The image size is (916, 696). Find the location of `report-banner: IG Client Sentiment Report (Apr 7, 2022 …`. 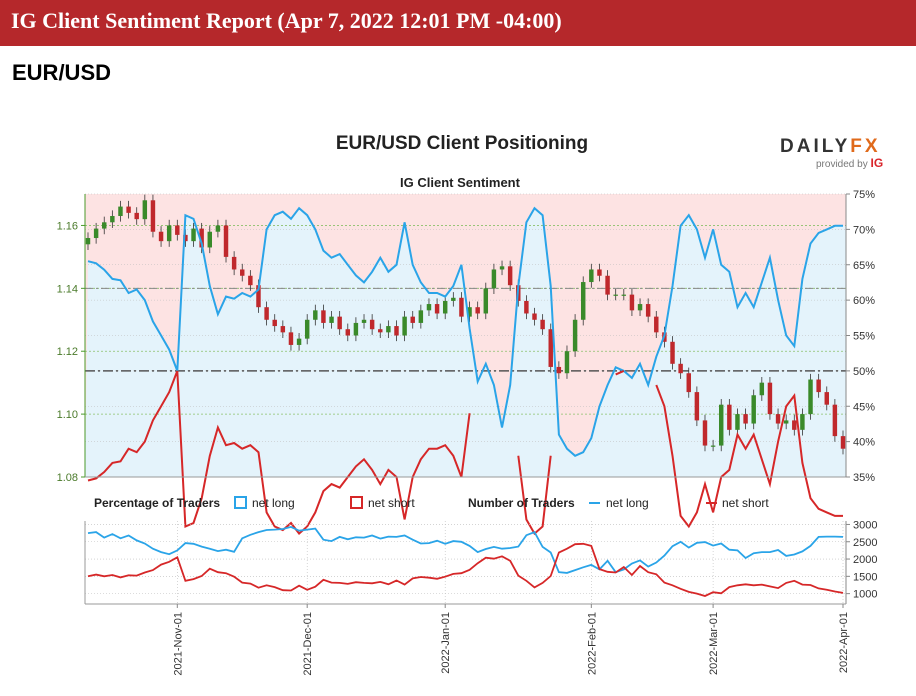

report-banner: IG Client Sentiment Report (Apr 7, 2022 … is located at coordinates (458, 23).